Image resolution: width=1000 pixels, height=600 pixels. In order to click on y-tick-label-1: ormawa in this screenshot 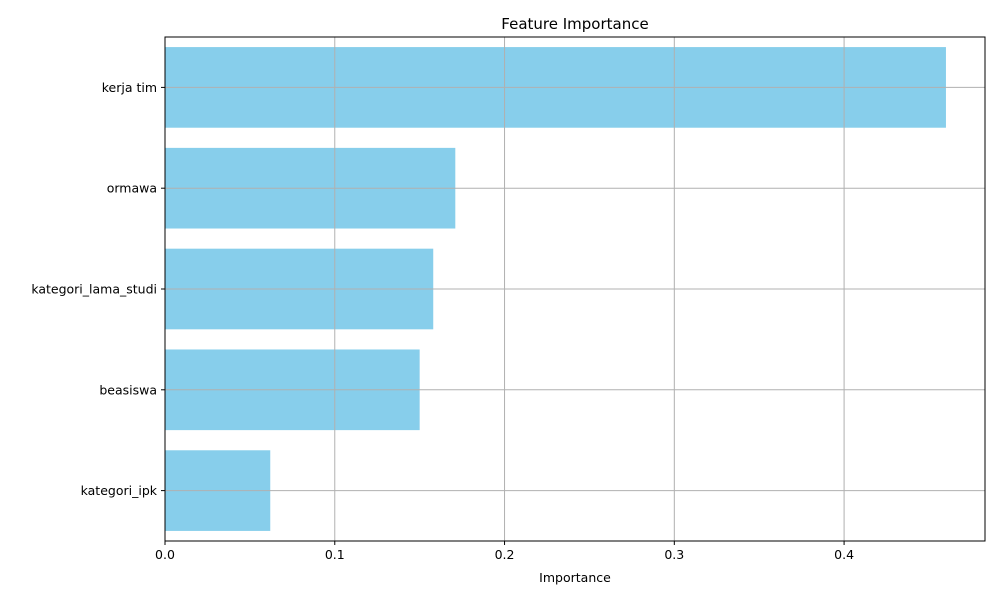, I will do `click(132, 188)`.